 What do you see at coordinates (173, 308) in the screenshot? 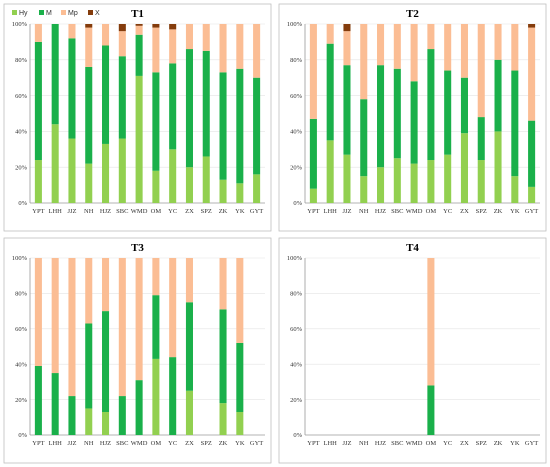
I see `bar-segment-yc-mp` at bounding box center [173, 308].